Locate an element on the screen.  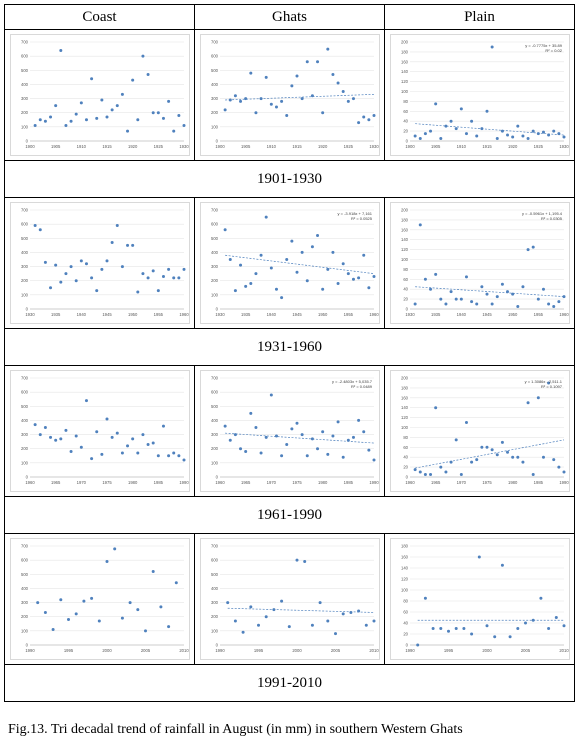
trend-equation: y = -3.918x + 7,161 is located at coordinates (354, 213).